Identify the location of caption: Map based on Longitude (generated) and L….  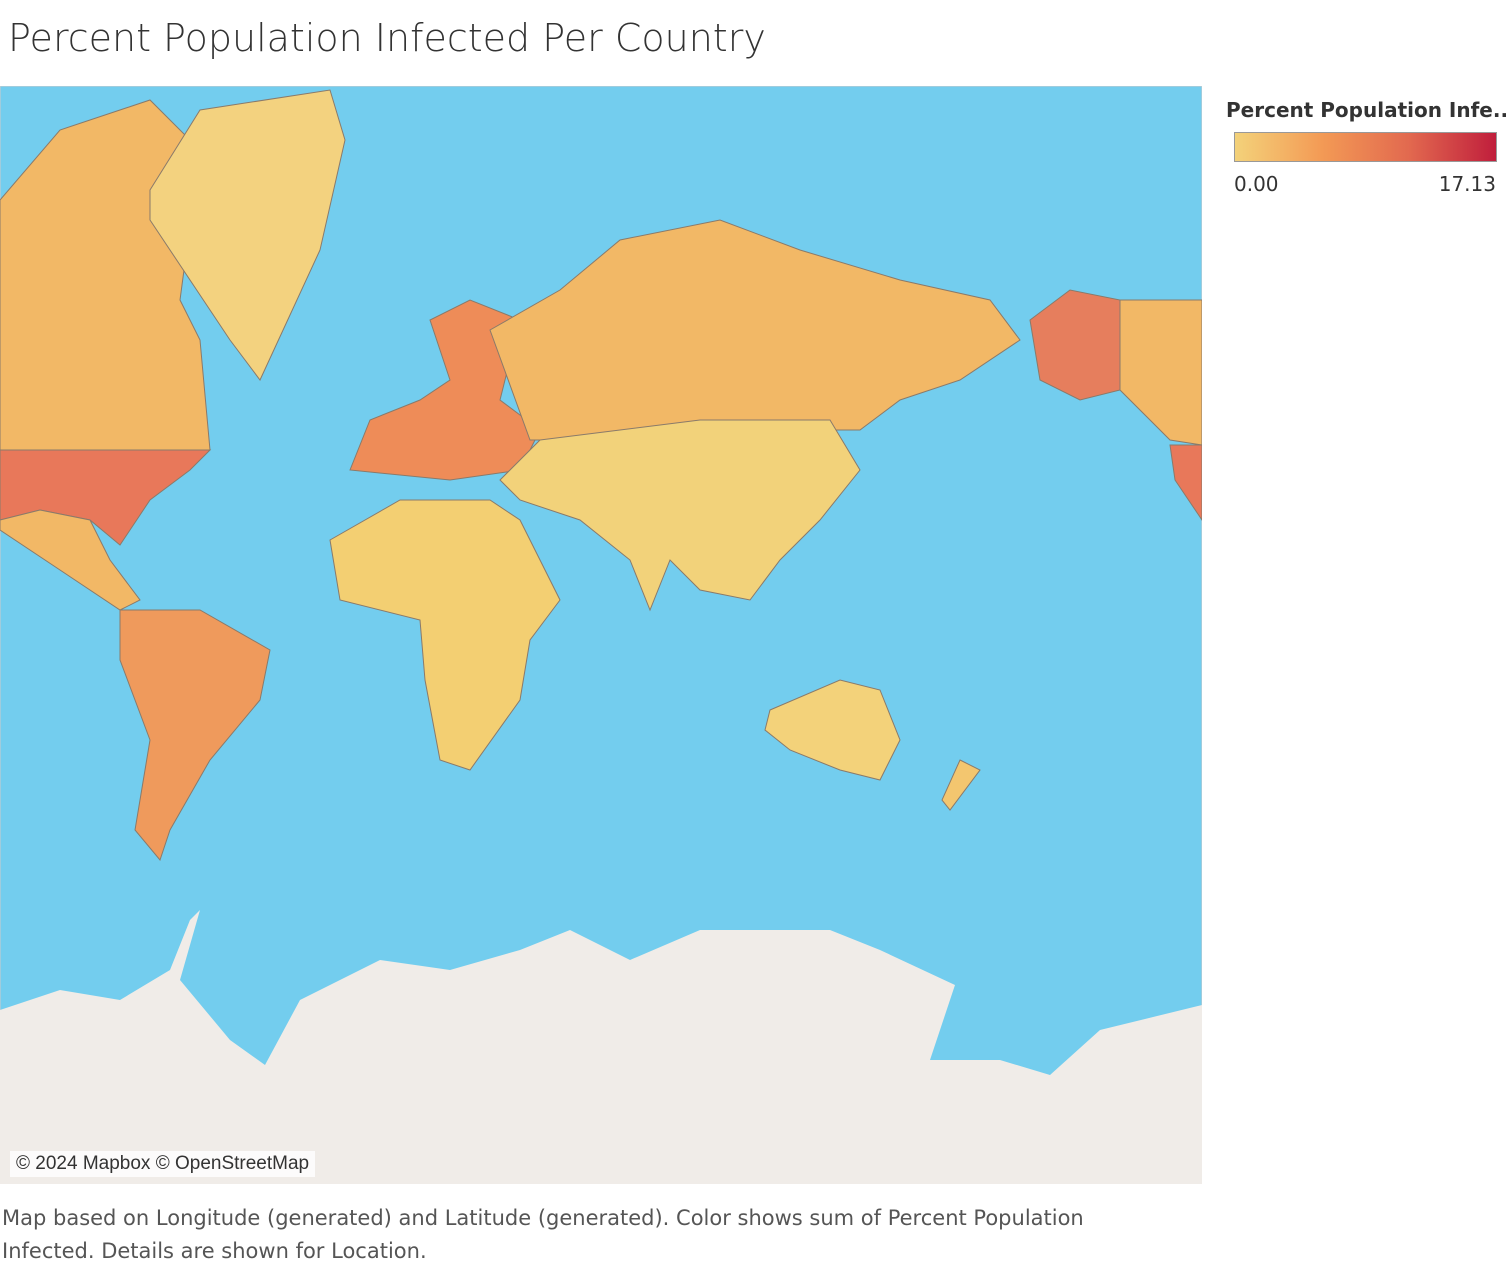
(543, 1234).